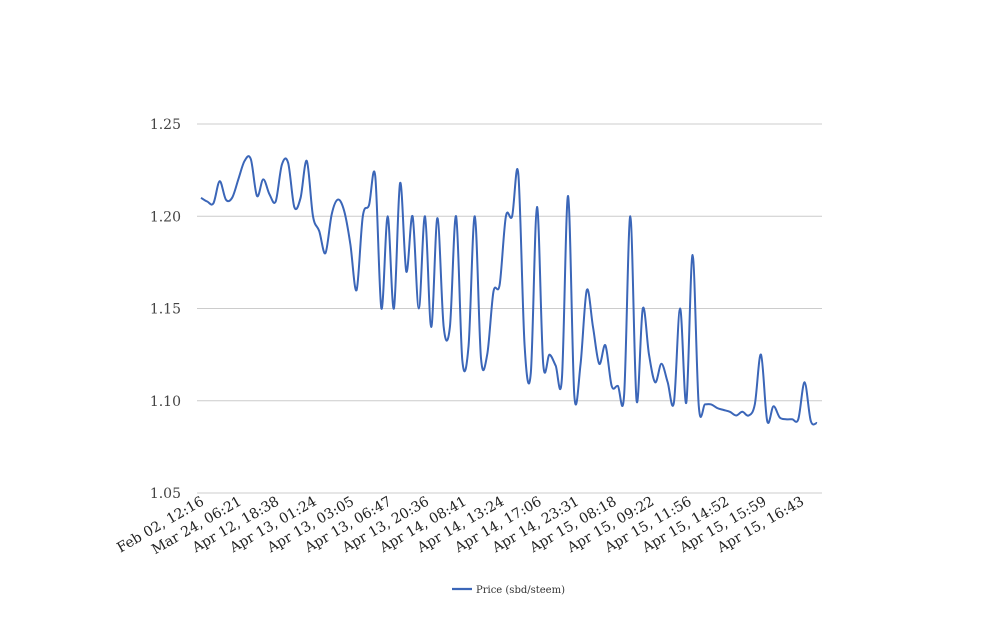  I want to click on y-tick-label: 1.15, so click(165, 310).